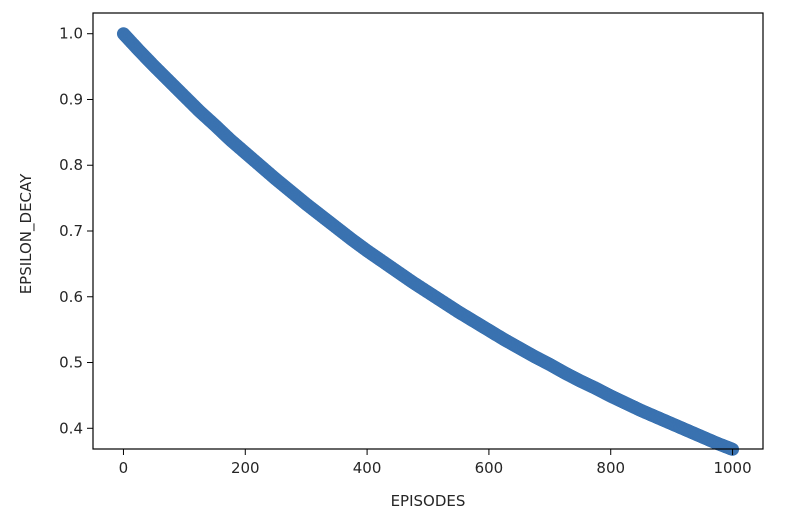 The height and width of the screenshot is (518, 792). Describe the element at coordinates (435, 463) in the screenshot. I see `x-axis-ticks: 0 200 400 600 800 1000` at that location.